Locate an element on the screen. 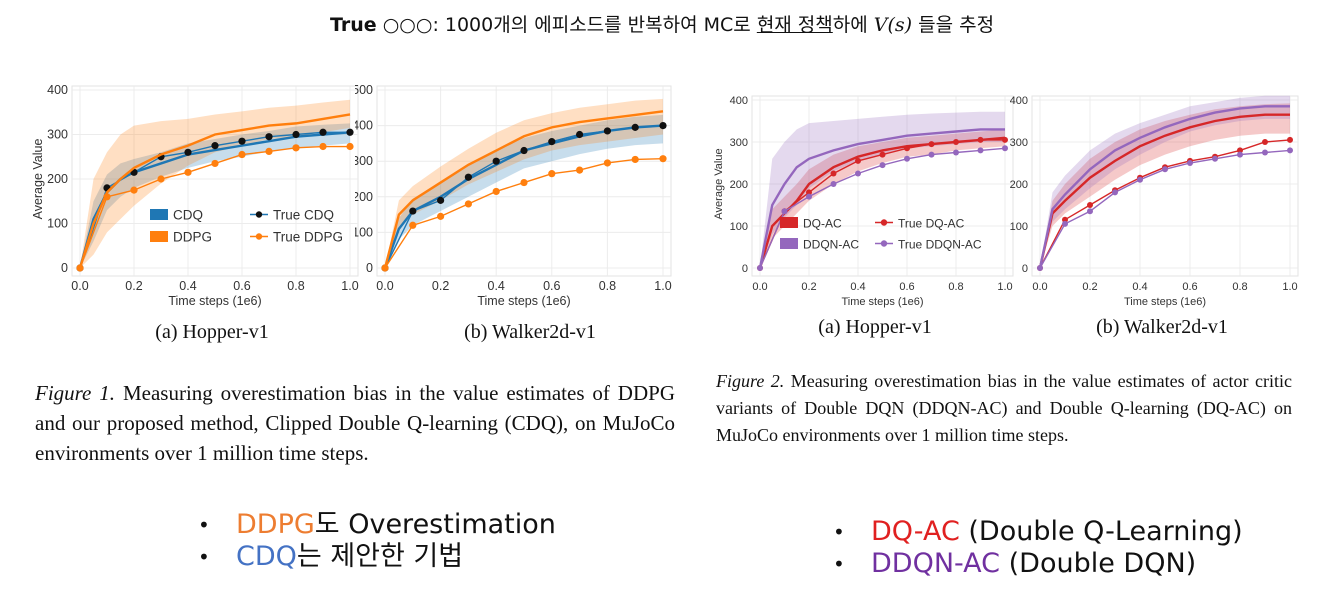 This screenshot has width=1324, height=604. bullet-cdq: CDQ는 제안한 기법 is located at coordinates (377, 557).